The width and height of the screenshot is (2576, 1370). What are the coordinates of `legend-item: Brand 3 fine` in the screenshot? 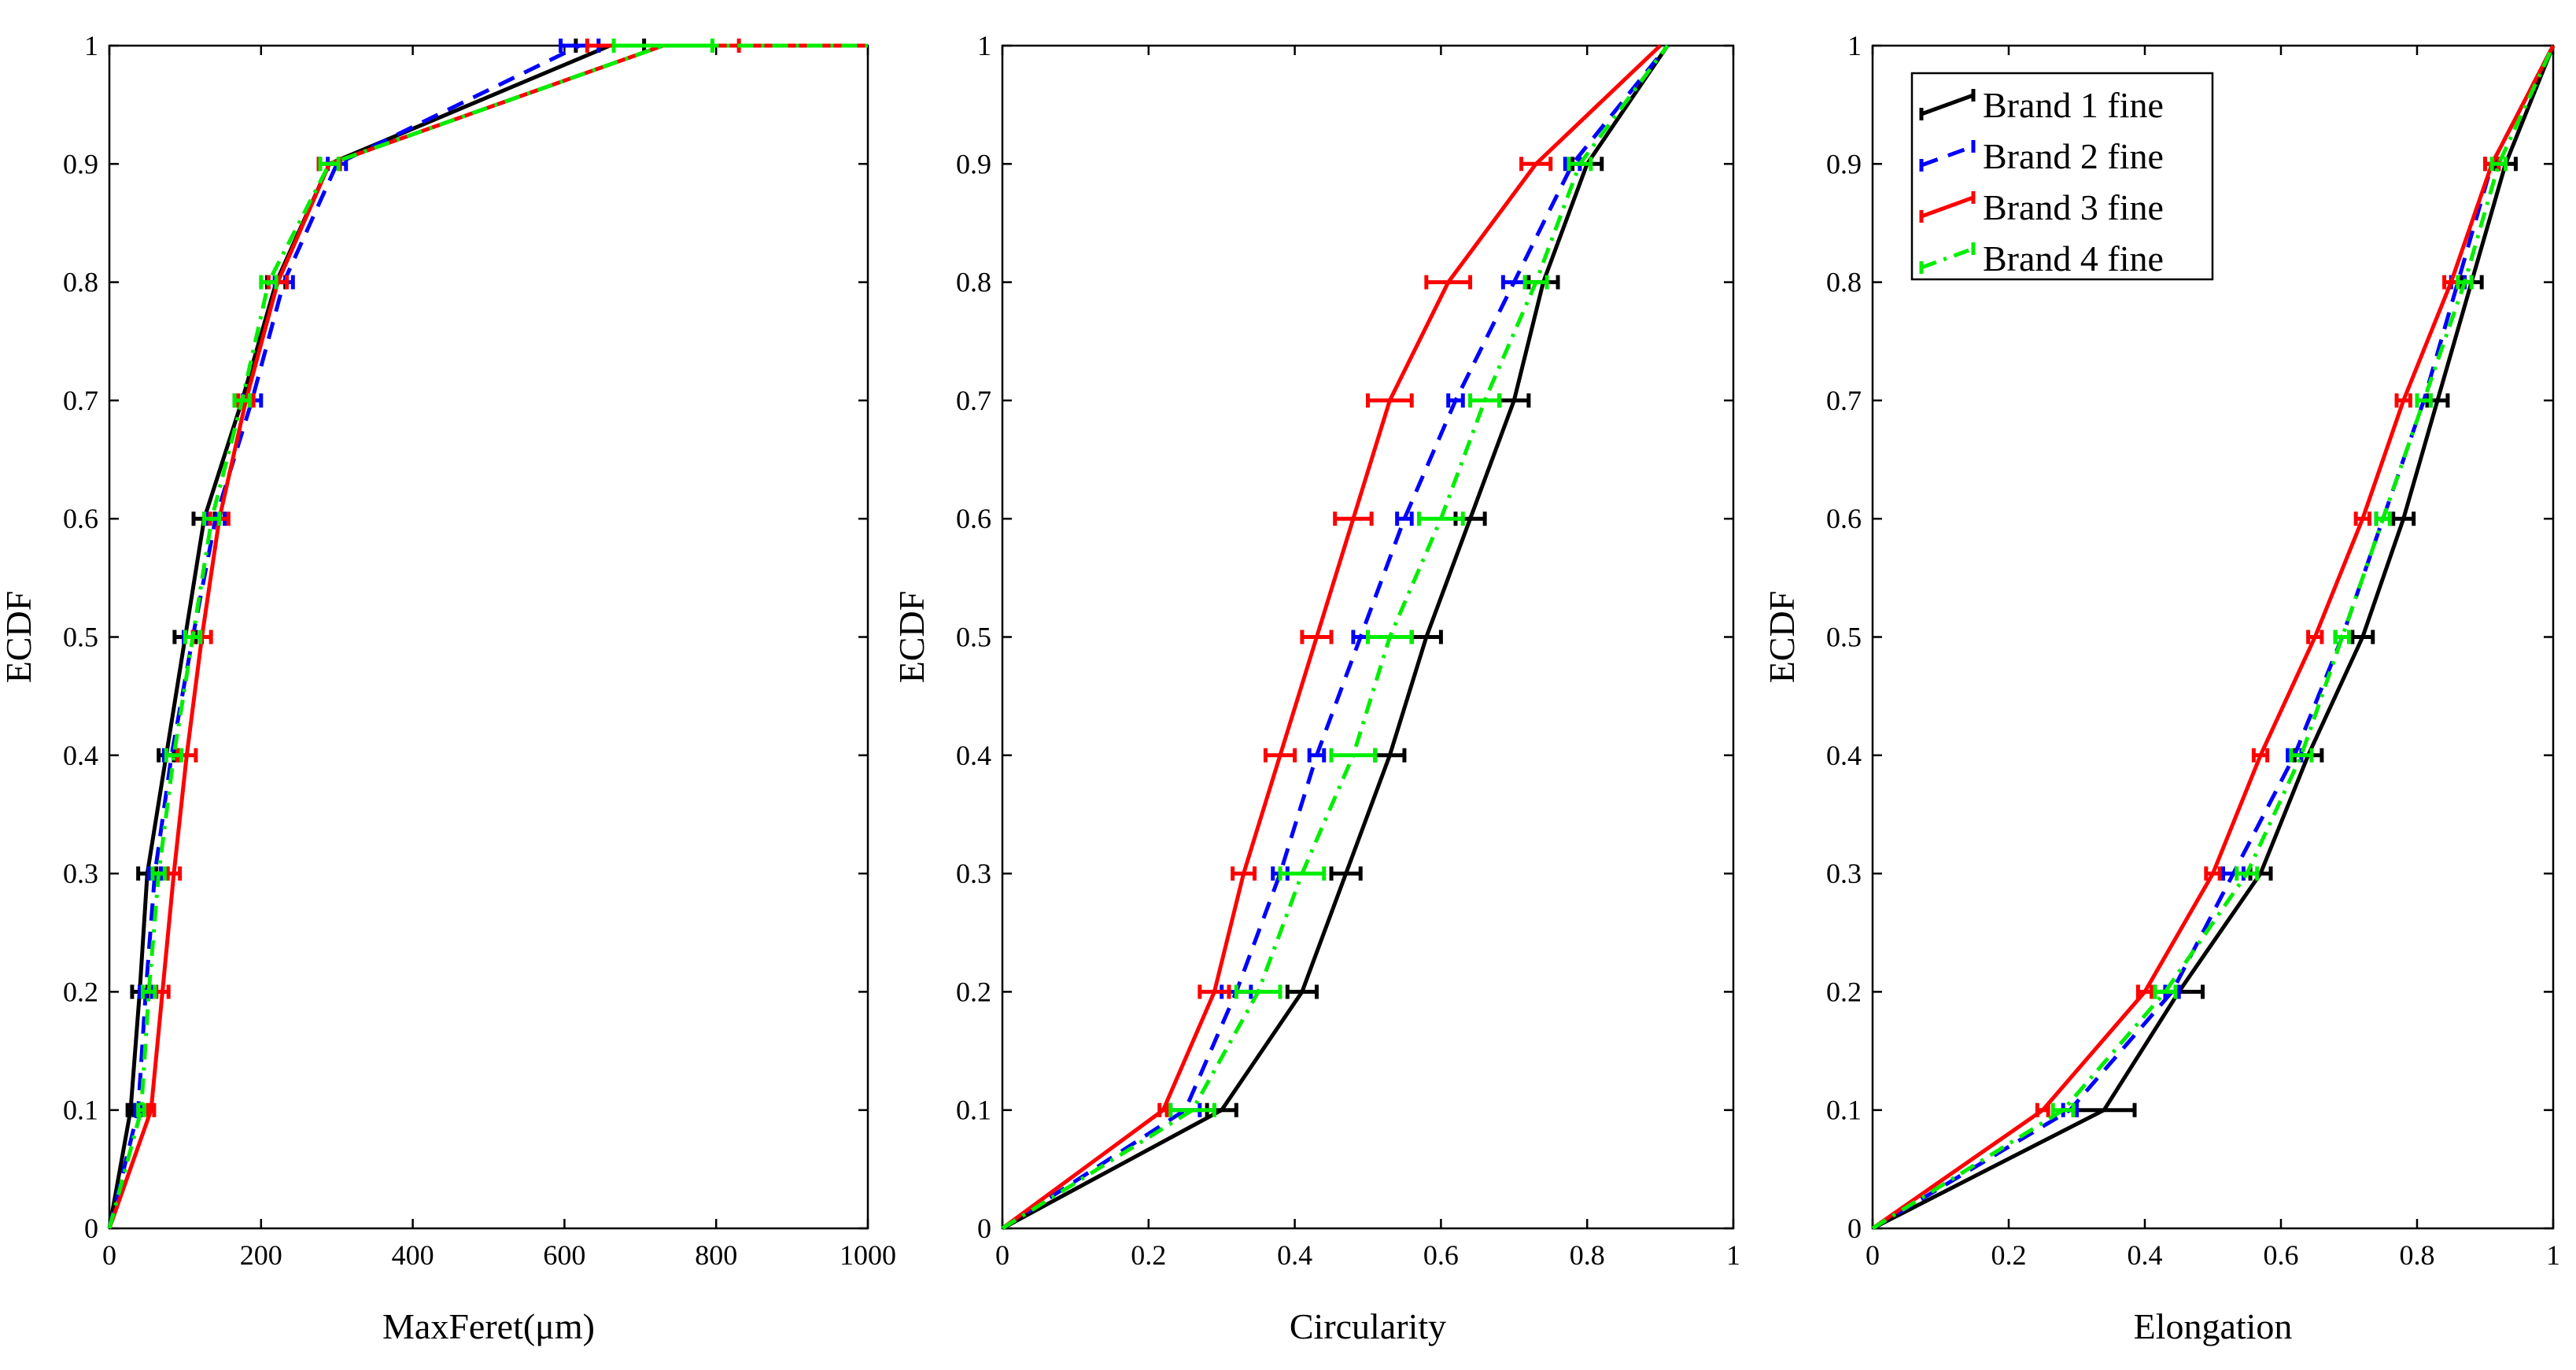 It's located at (2041, 207).